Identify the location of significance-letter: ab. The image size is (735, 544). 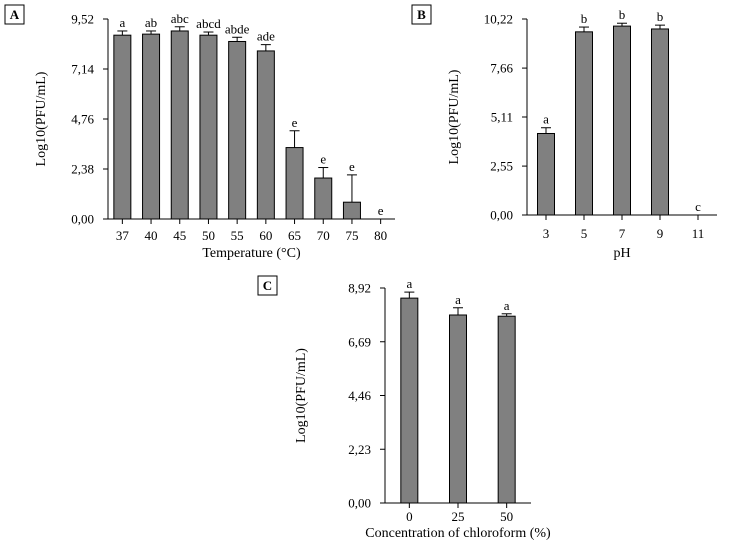
(151, 22).